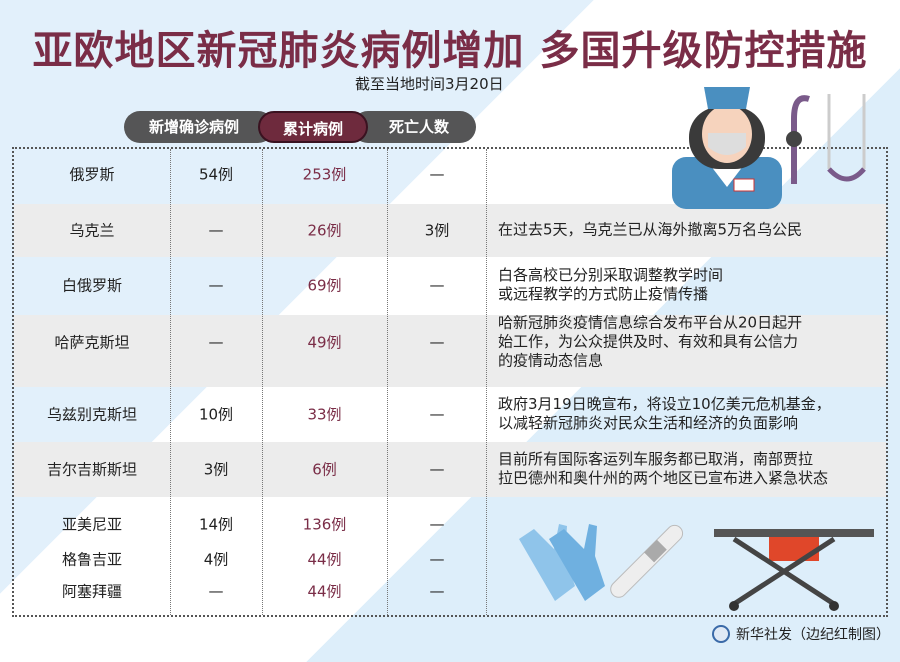  I want to click on medical-supplies, so click(696, 567).